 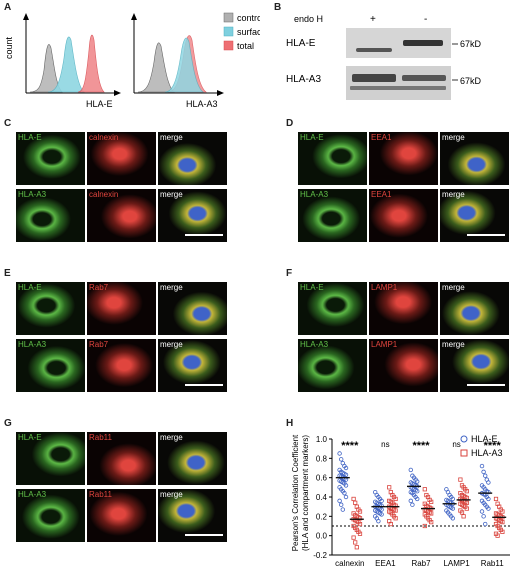 I want to click on micrograph-eea1-bottom: EEA1, so click(x=403, y=215).